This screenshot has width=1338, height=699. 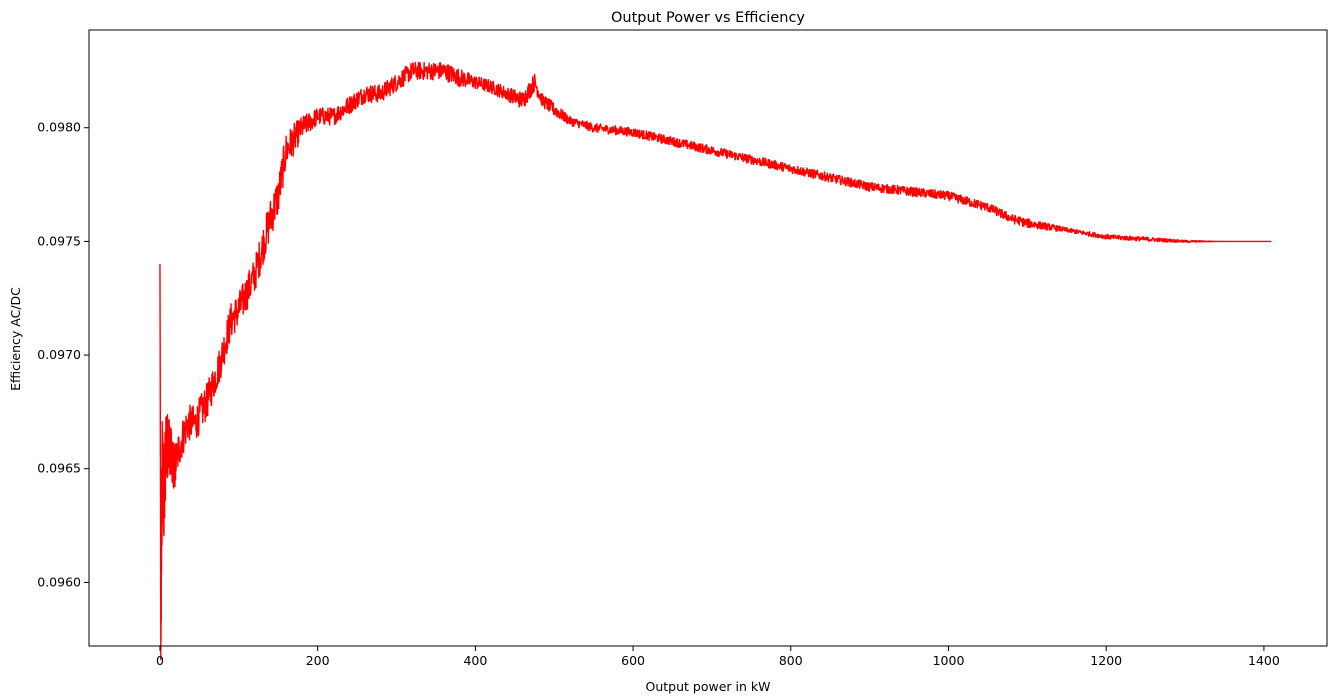 I want to click on y-axis-label: Efficiency AC/DC, so click(x=15, y=339).